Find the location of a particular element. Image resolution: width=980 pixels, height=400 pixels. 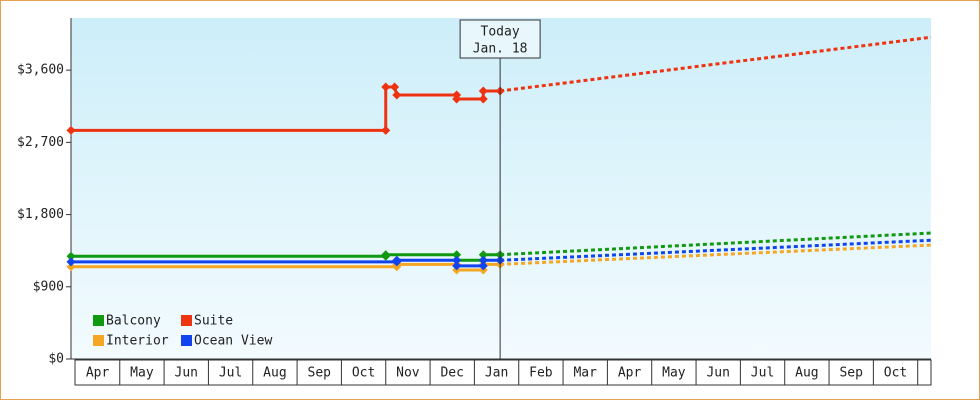

y-tick-label: $0 is located at coordinates (56, 359).